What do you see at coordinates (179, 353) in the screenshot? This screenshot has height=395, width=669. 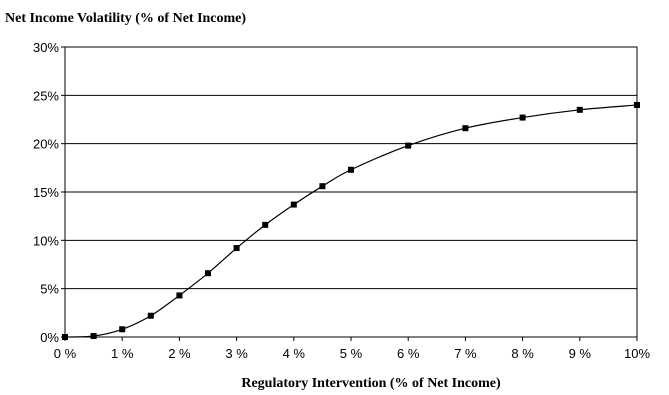 I see `x-tick-label: 2 %` at bounding box center [179, 353].